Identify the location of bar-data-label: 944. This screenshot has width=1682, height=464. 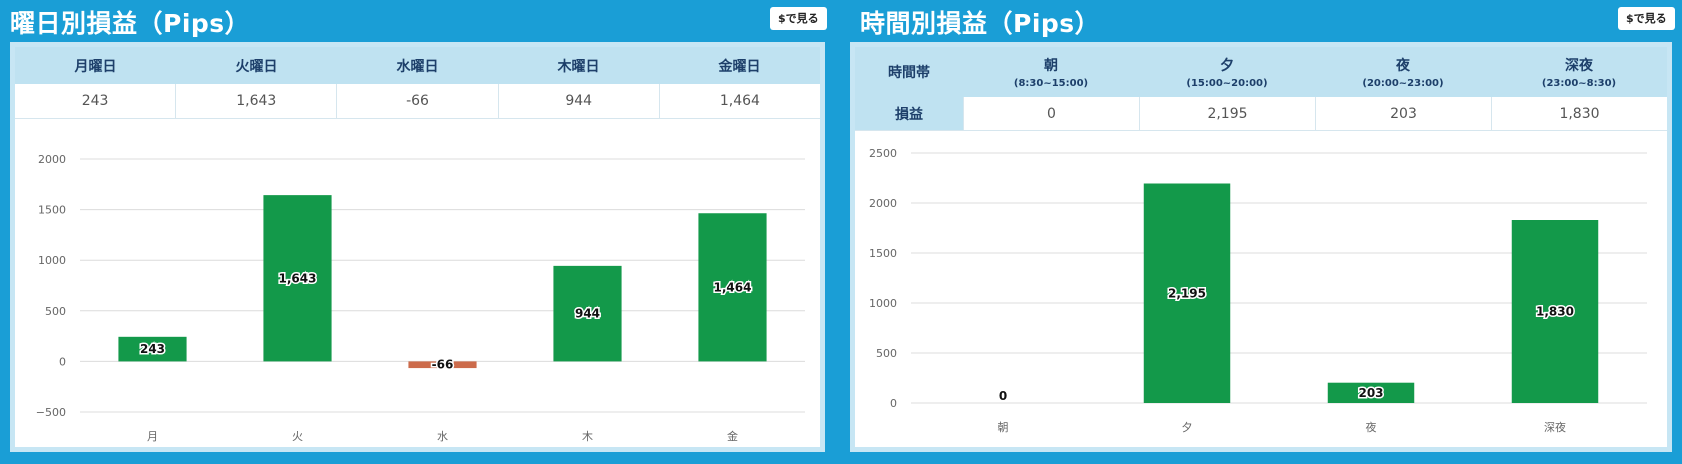
(587, 314).